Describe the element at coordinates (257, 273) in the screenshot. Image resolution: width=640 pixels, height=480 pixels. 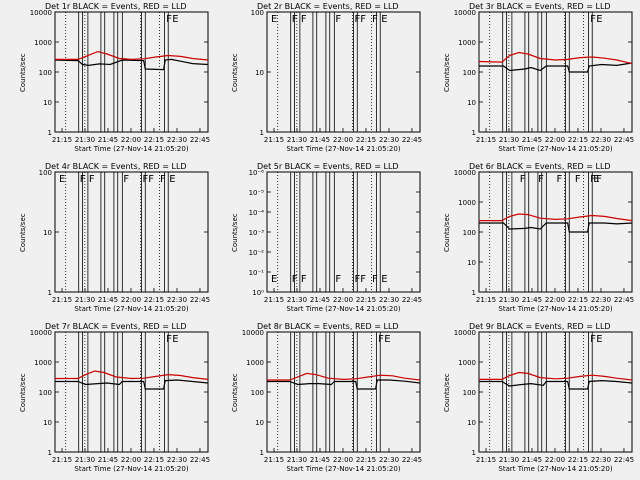
I see `y-tick-label: 10⁻¹` at that location.